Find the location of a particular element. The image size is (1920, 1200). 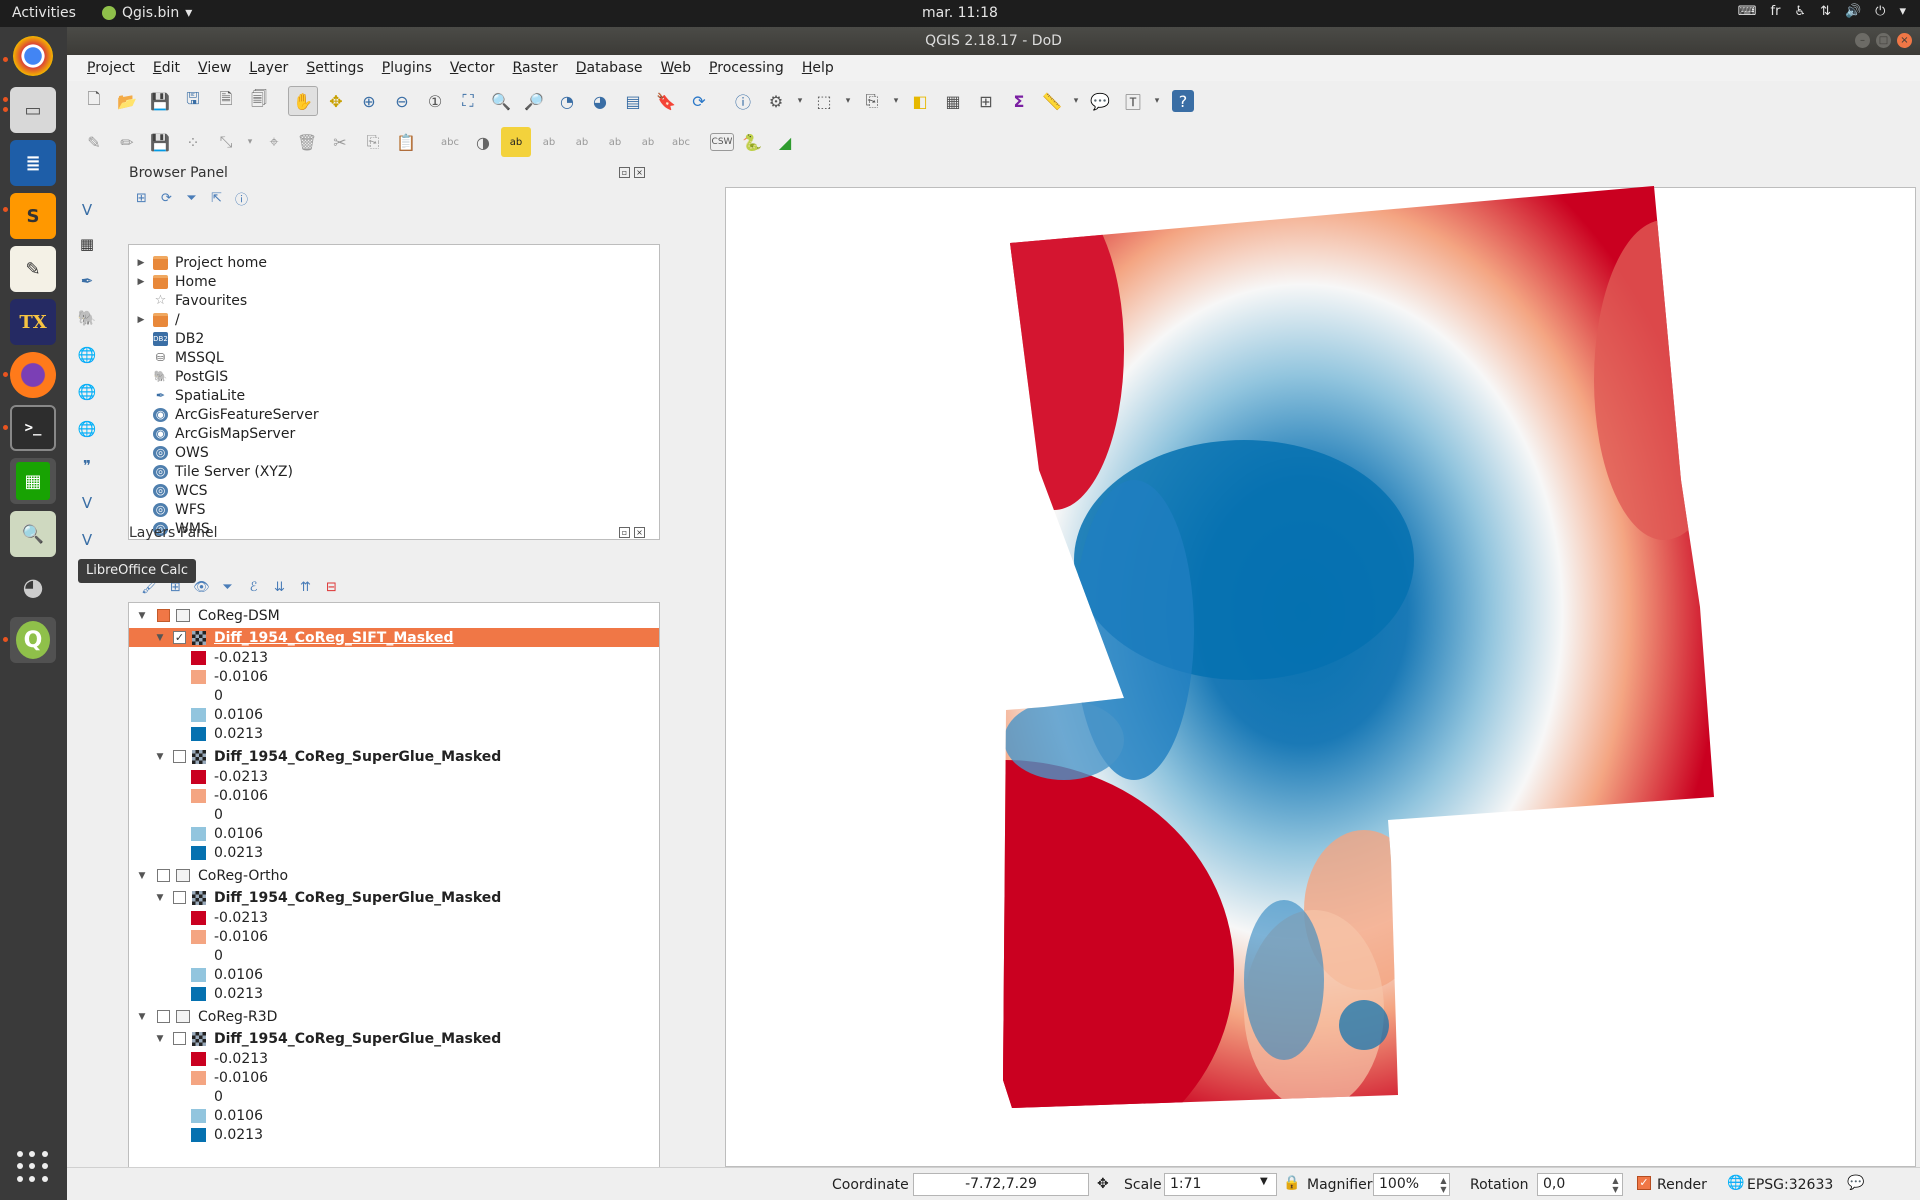

expand-all-icon: ⇊ is located at coordinates (279, 587).